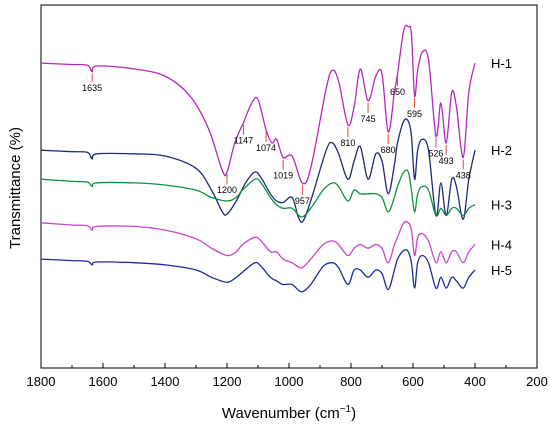  What do you see at coordinates (501, 245) in the screenshot?
I see `series-label-h-4: H-4` at bounding box center [501, 245].